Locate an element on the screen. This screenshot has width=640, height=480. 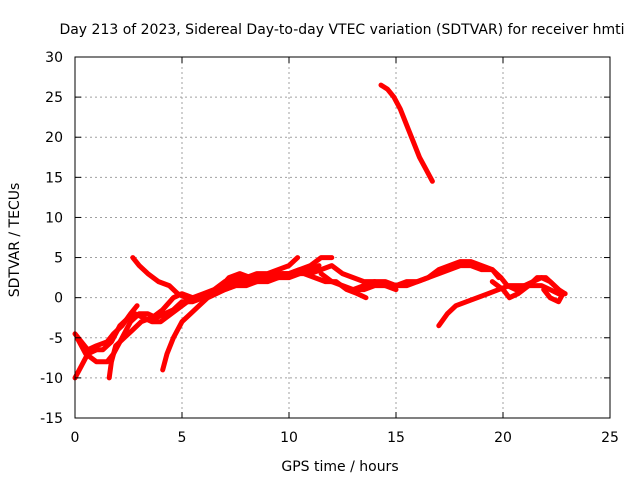
y-tick-label: 20 is located at coordinates (54, 138).